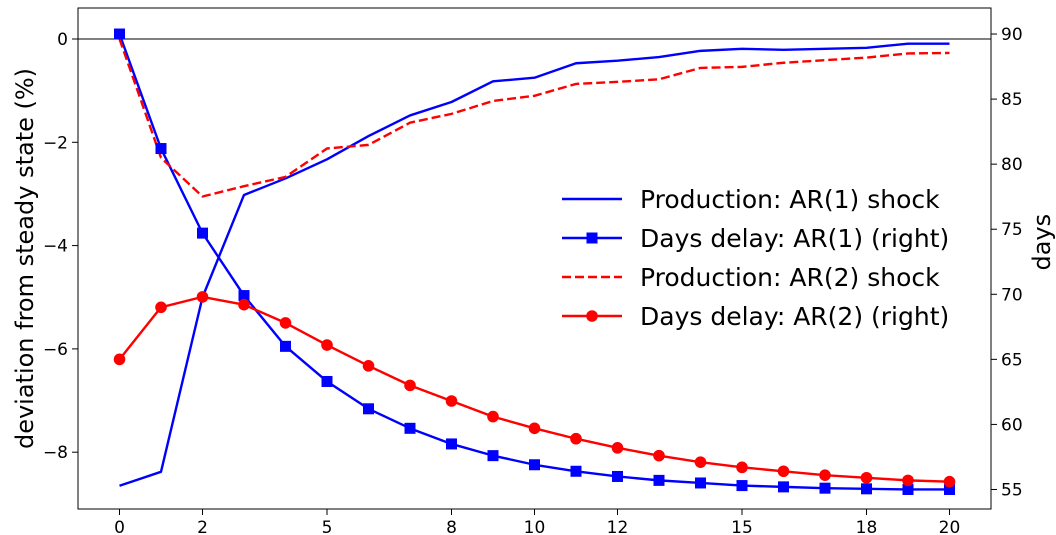 This screenshot has width=1056, height=535. Describe the element at coordinates (592, 316) in the screenshot. I see `legend-marker-circle` at that location.